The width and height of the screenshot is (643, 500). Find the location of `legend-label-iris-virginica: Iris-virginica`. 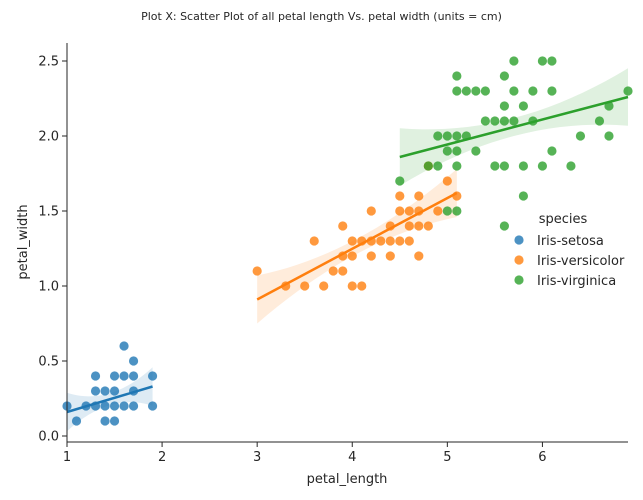

legend-label-iris-virginica: Iris-virginica is located at coordinates (576, 281).